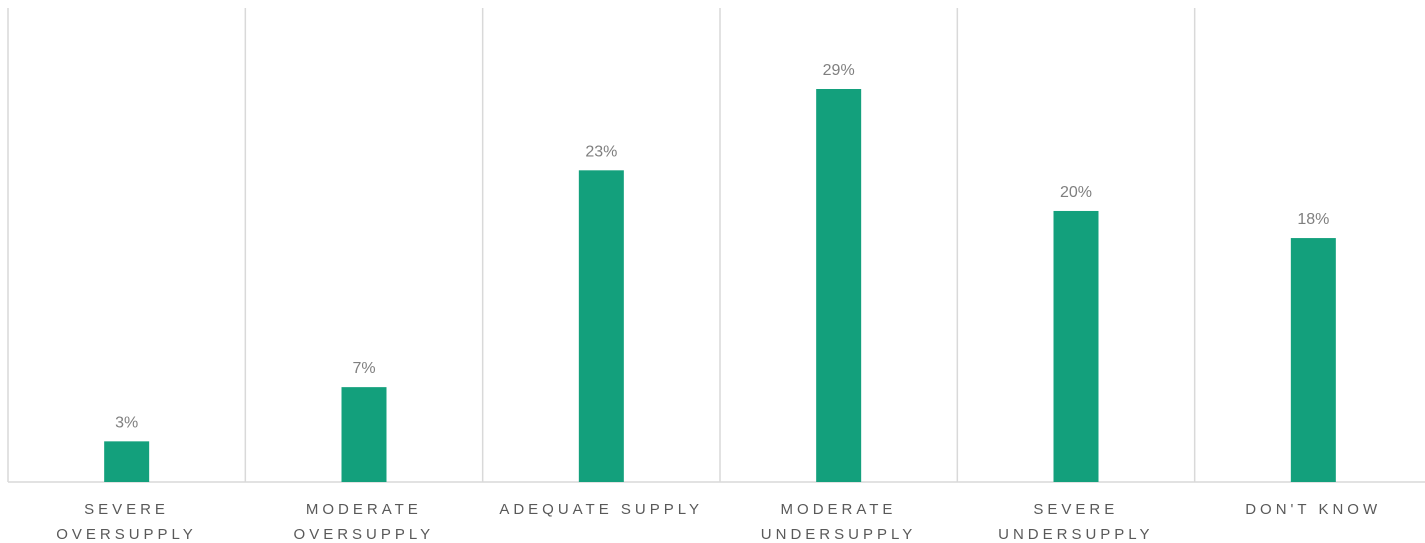 The width and height of the screenshot is (1425, 543). Describe the element at coordinates (126, 422) in the screenshot. I see `data-label: 3%` at that location.